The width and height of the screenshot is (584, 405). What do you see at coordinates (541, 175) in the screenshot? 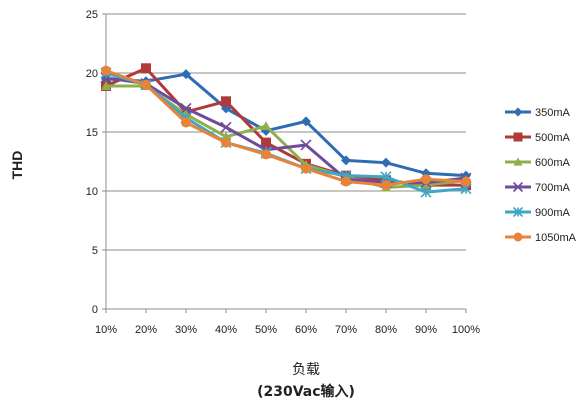
I see `legend: 350mA 500mA 600mA 700mA 900mA 1050mA` at bounding box center [541, 175].